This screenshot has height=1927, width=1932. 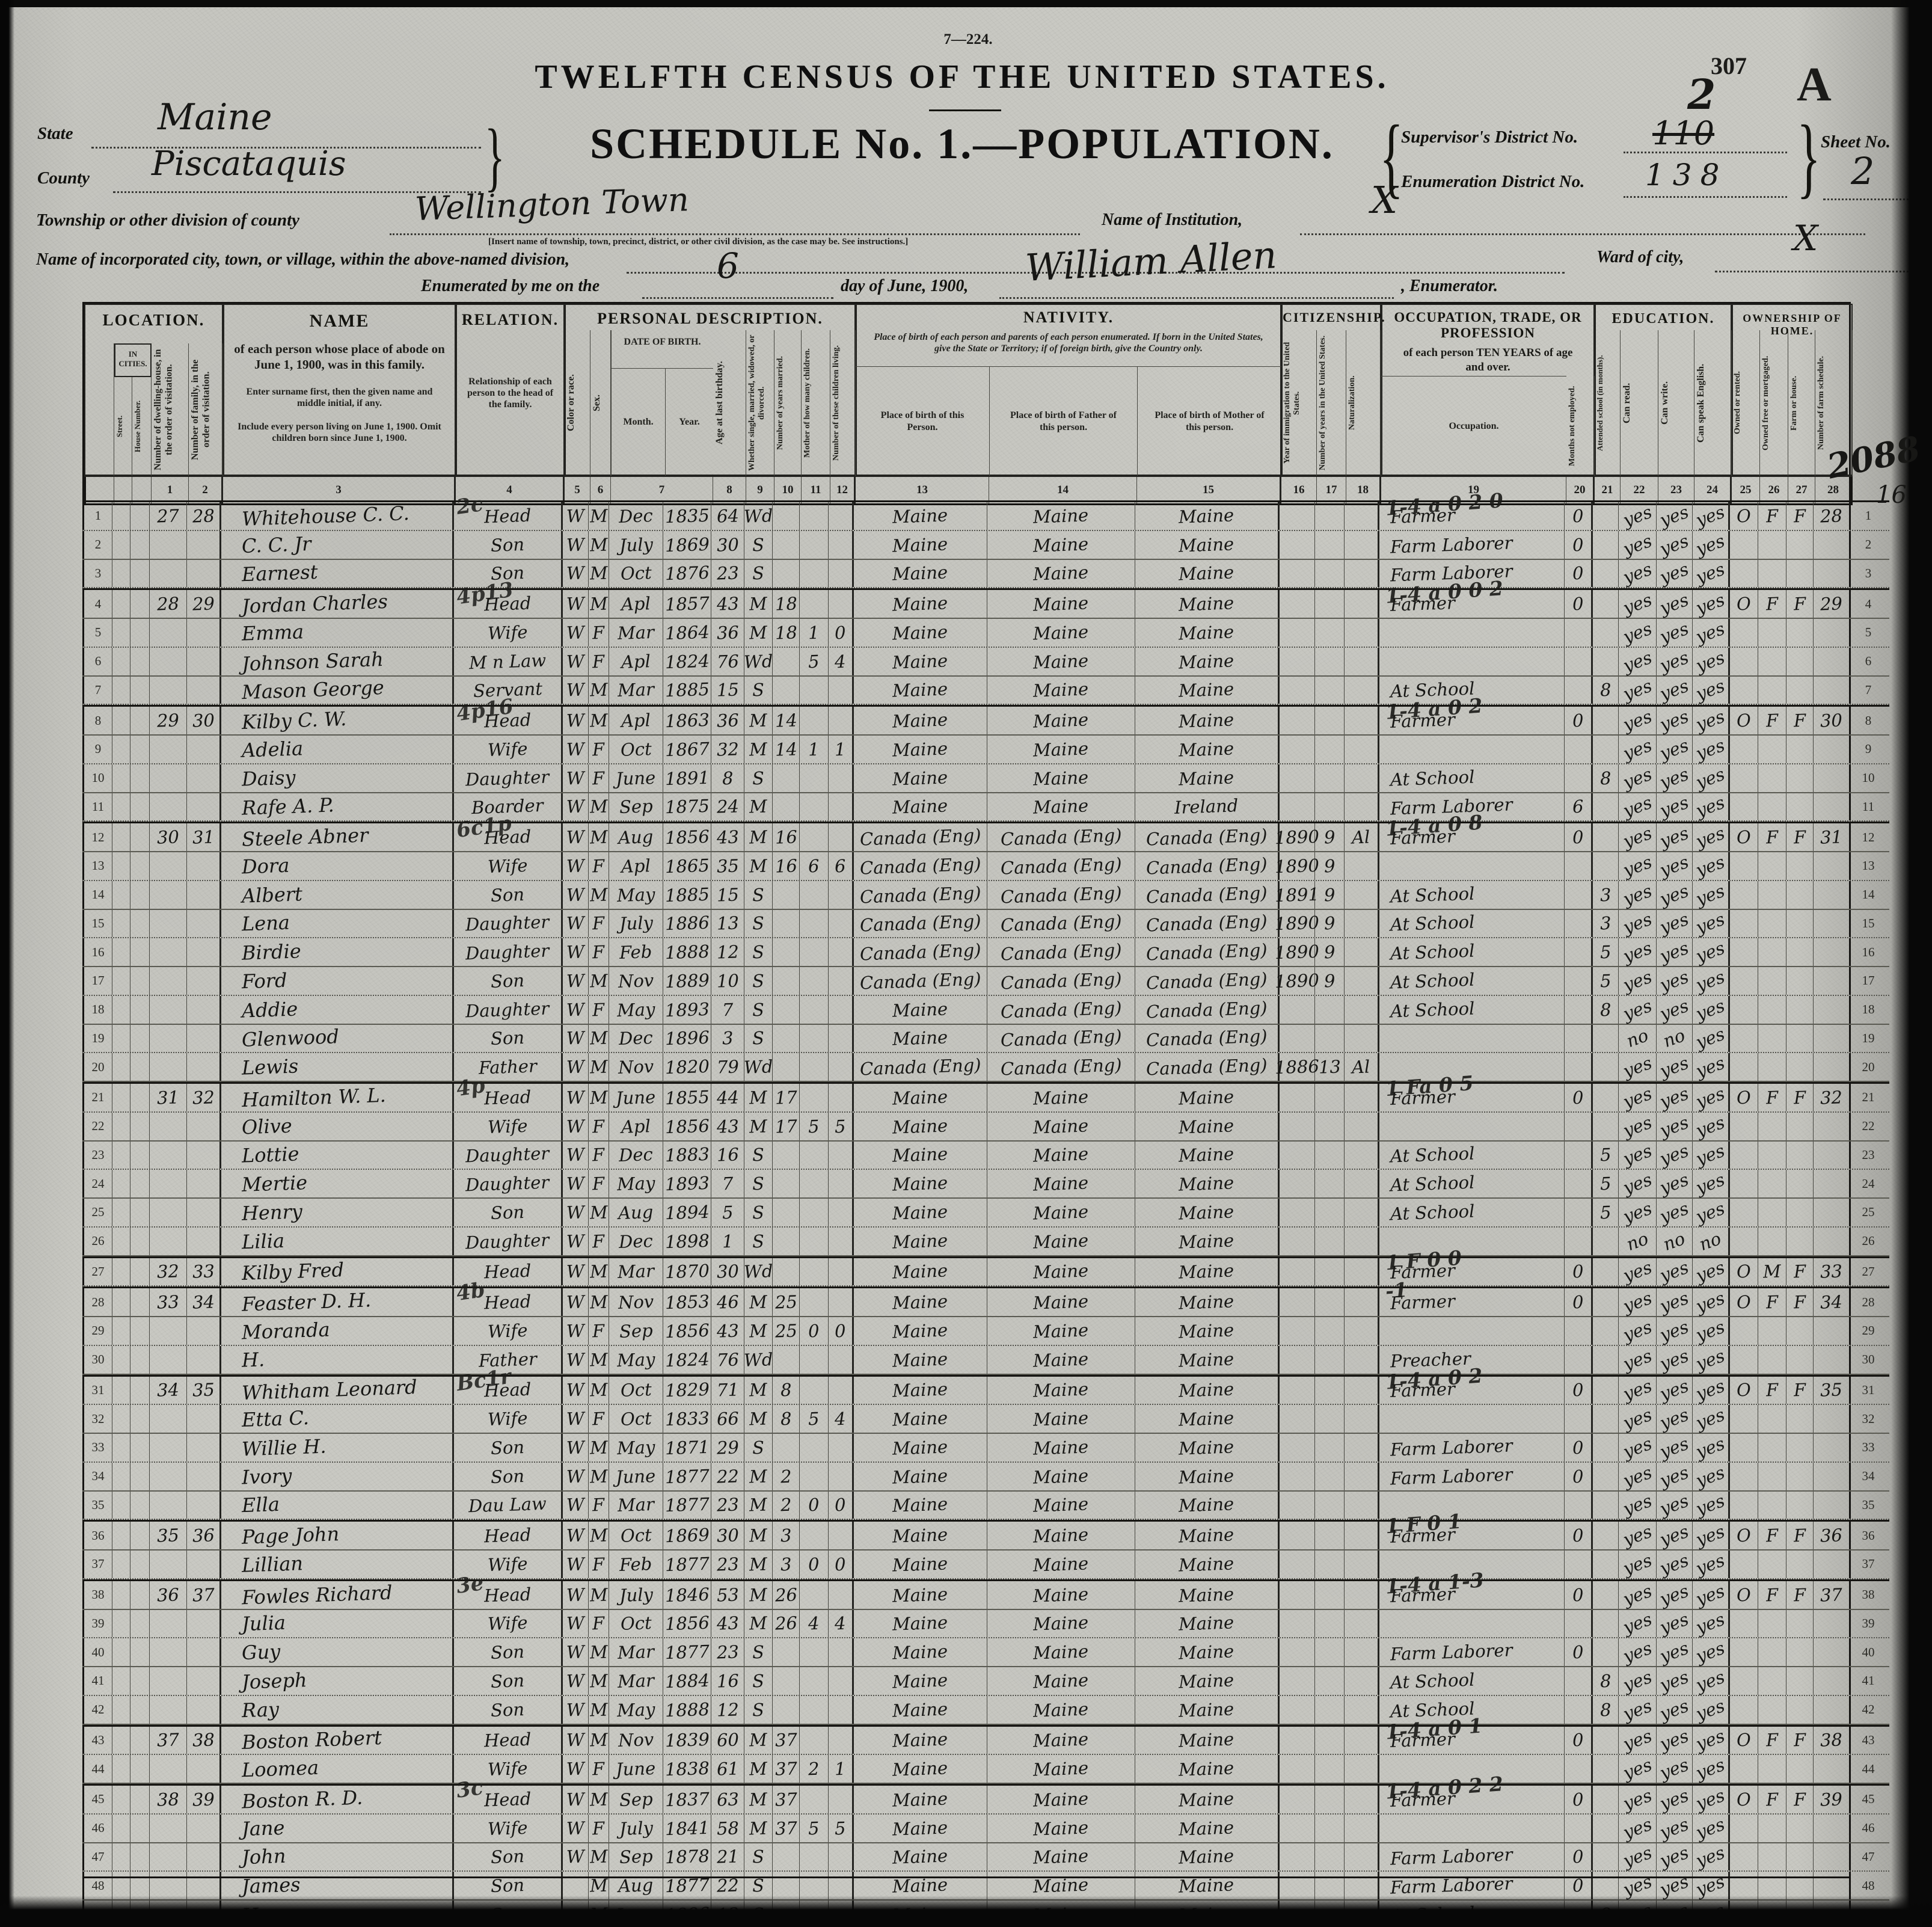 What do you see at coordinates (786, 1038) in the screenshot?
I see `cell-ym` at bounding box center [786, 1038].